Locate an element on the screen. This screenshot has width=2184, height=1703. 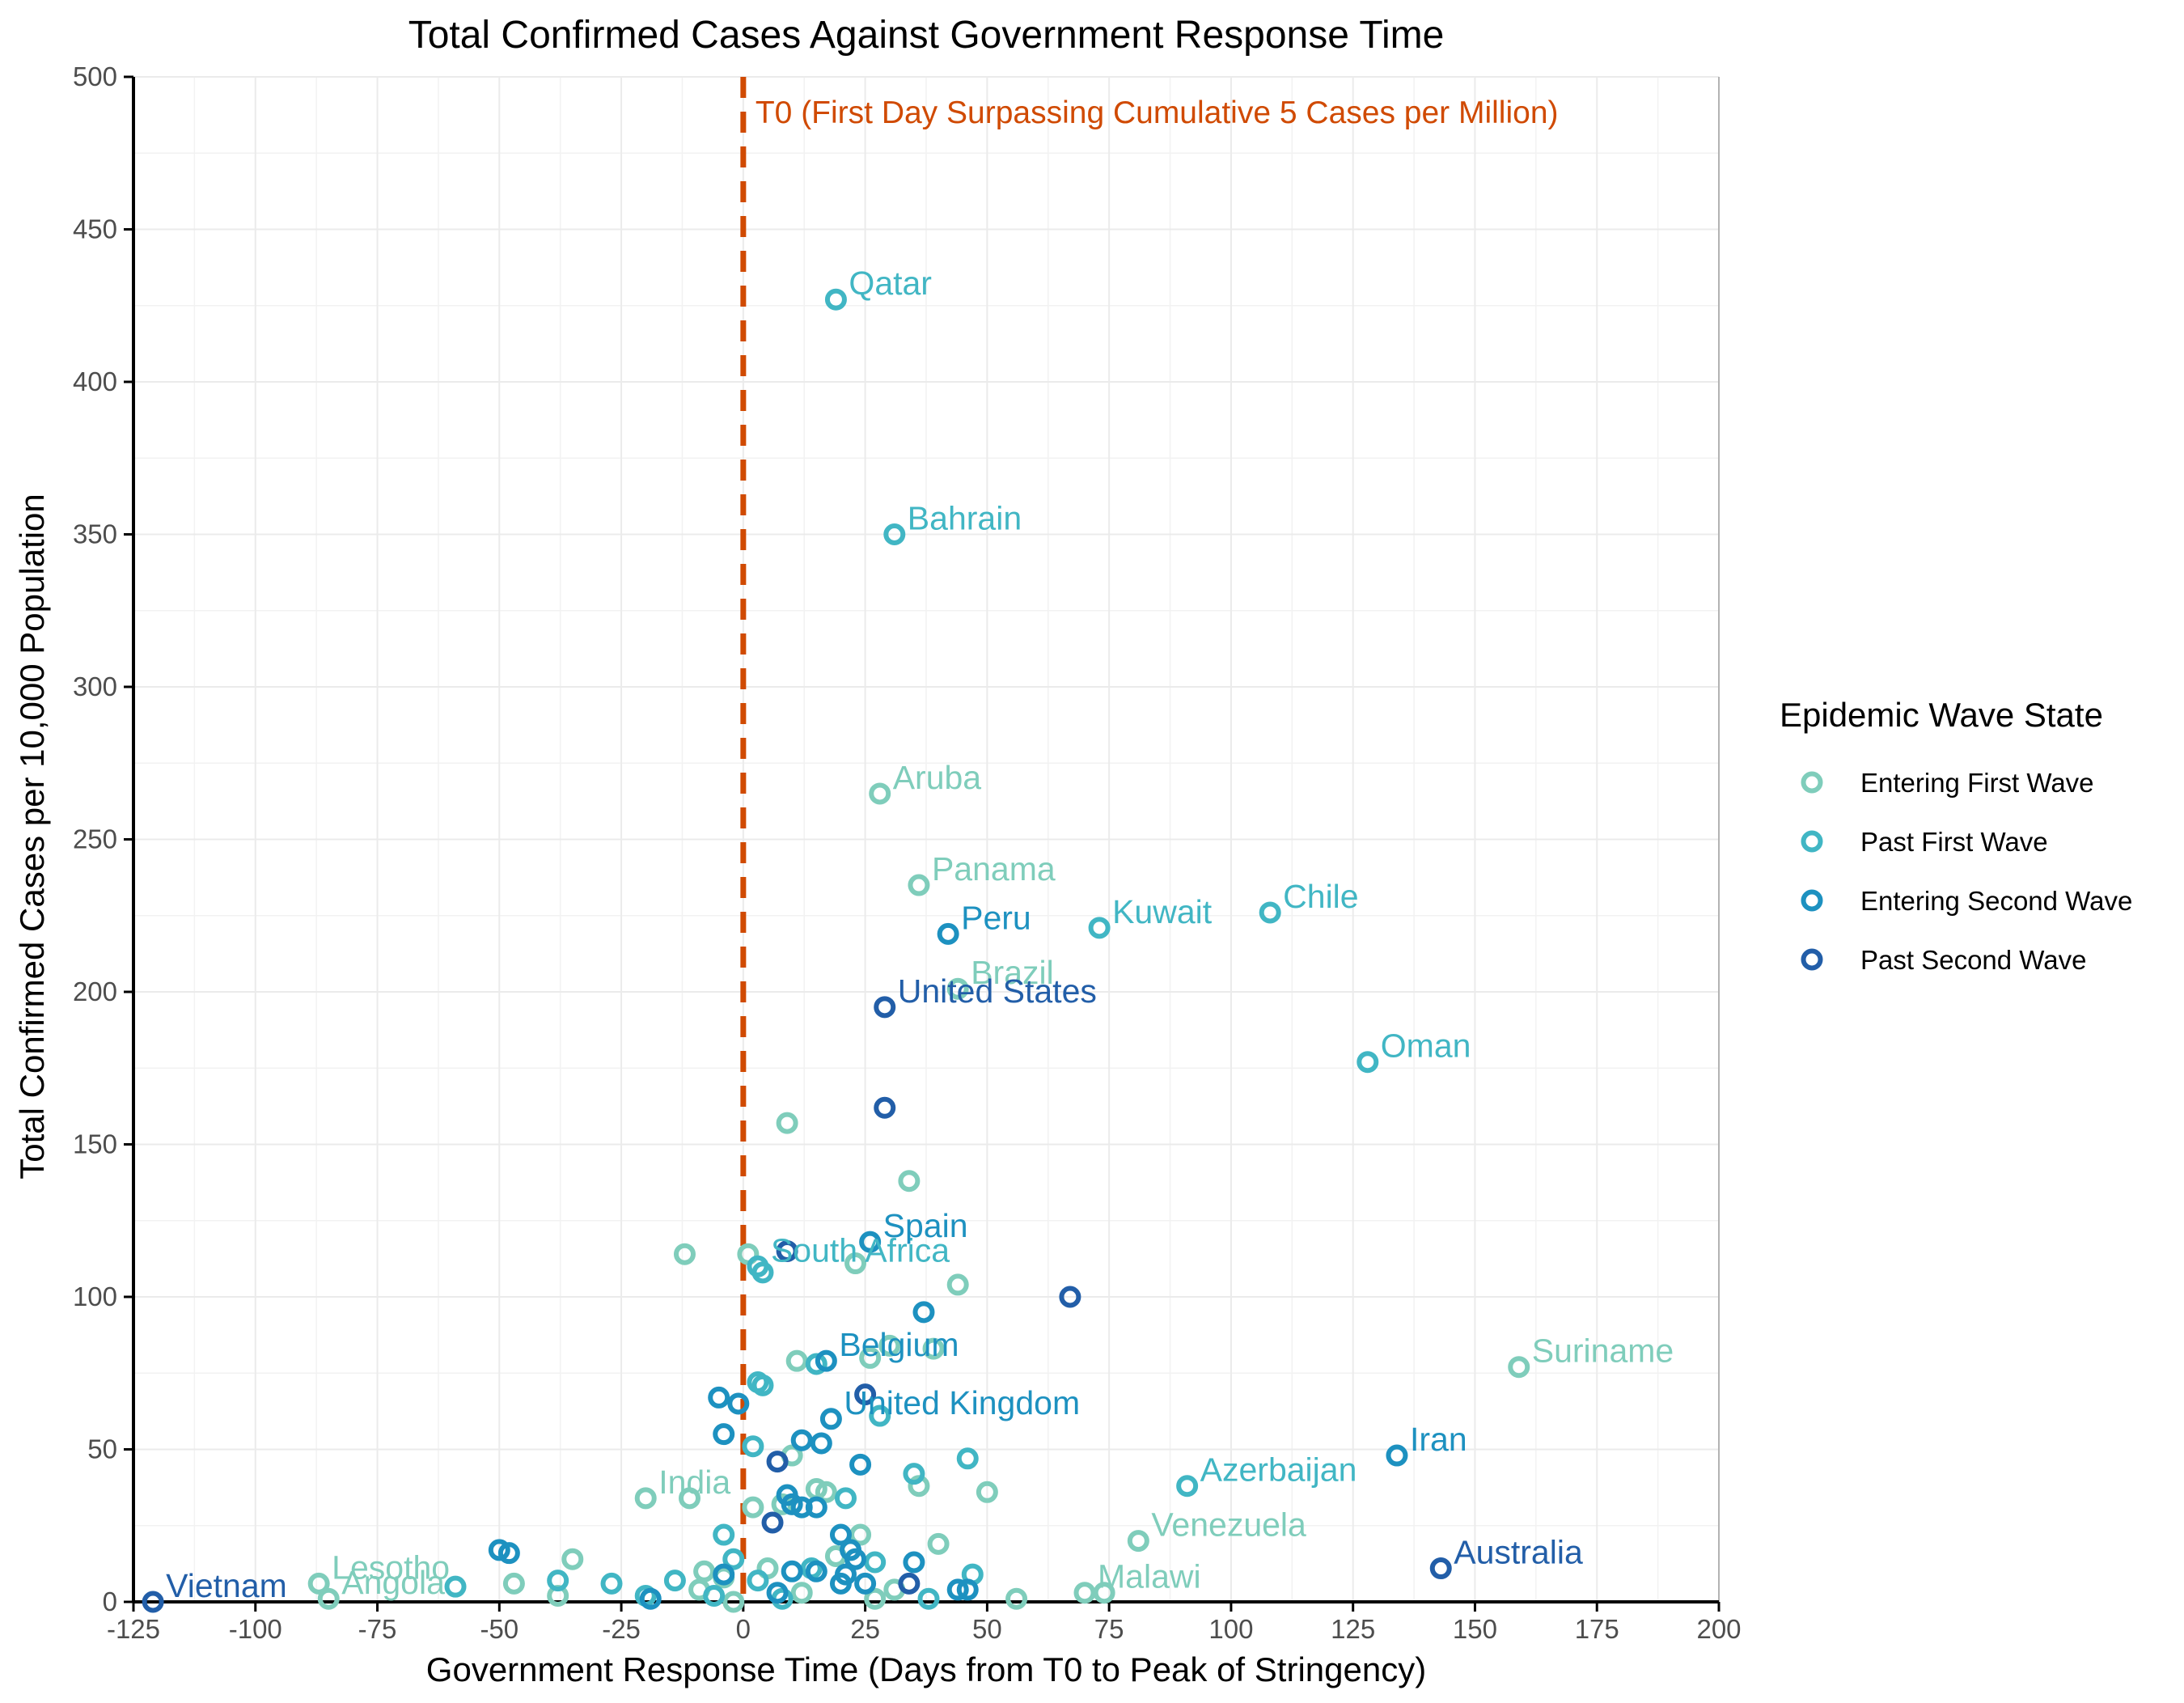
point-label: Brazil is located at coordinates (1012, 973).